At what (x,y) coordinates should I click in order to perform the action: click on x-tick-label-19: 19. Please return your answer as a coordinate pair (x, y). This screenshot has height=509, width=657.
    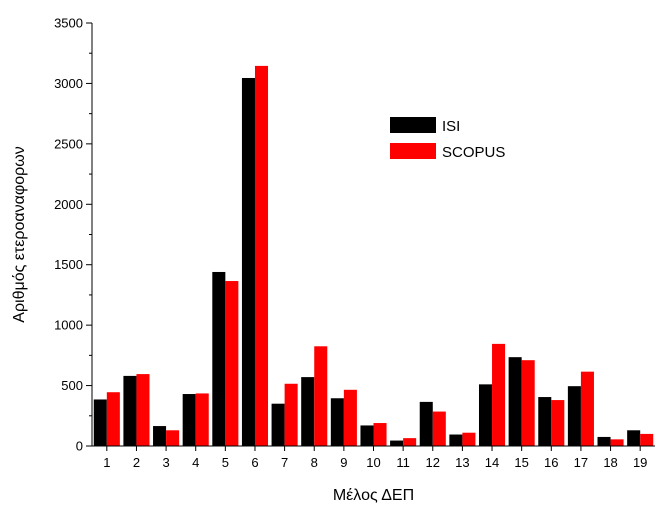
    Looking at the image, I should click on (640, 462).